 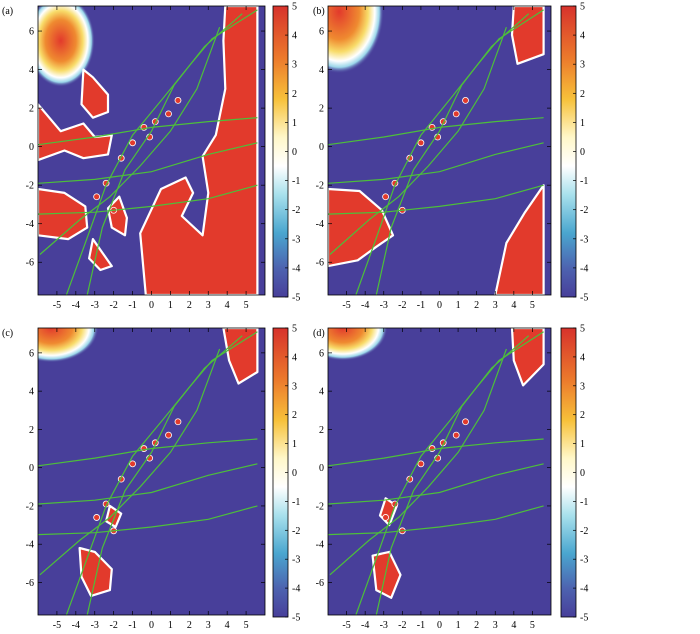 What do you see at coordinates (584, 181) in the screenshot?
I see `colorbar-tick-label: -1` at bounding box center [584, 181].